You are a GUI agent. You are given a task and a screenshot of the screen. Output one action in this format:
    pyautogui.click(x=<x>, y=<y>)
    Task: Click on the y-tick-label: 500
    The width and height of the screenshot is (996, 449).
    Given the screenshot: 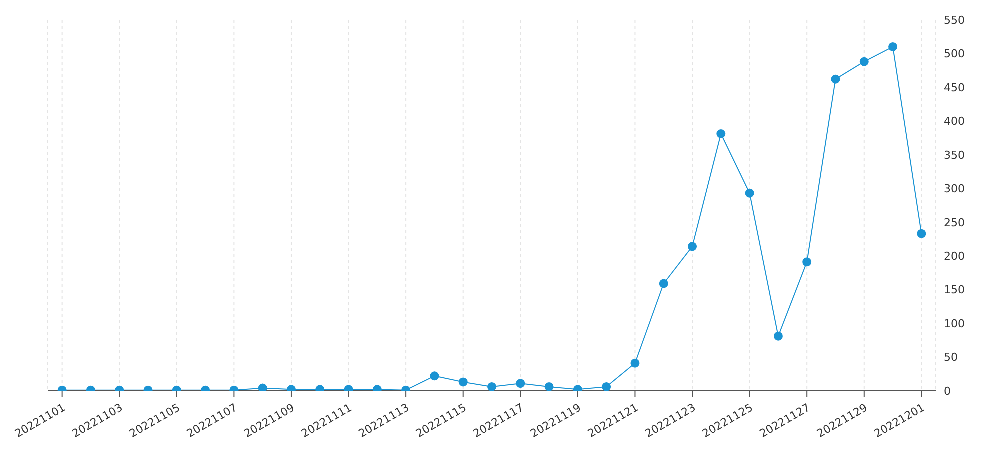 What is the action you would take?
    pyautogui.click(x=954, y=54)
    